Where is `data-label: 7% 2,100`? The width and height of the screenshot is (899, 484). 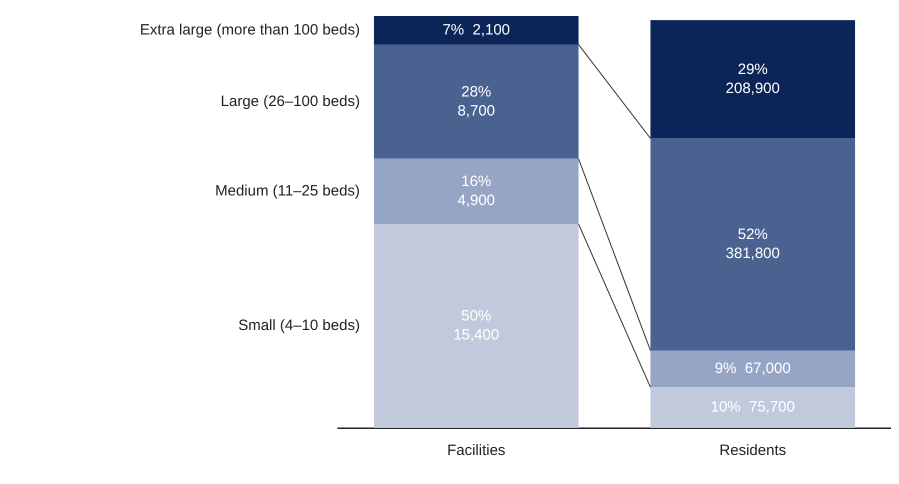 data-label: 7% 2,100 is located at coordinates (476, 29).